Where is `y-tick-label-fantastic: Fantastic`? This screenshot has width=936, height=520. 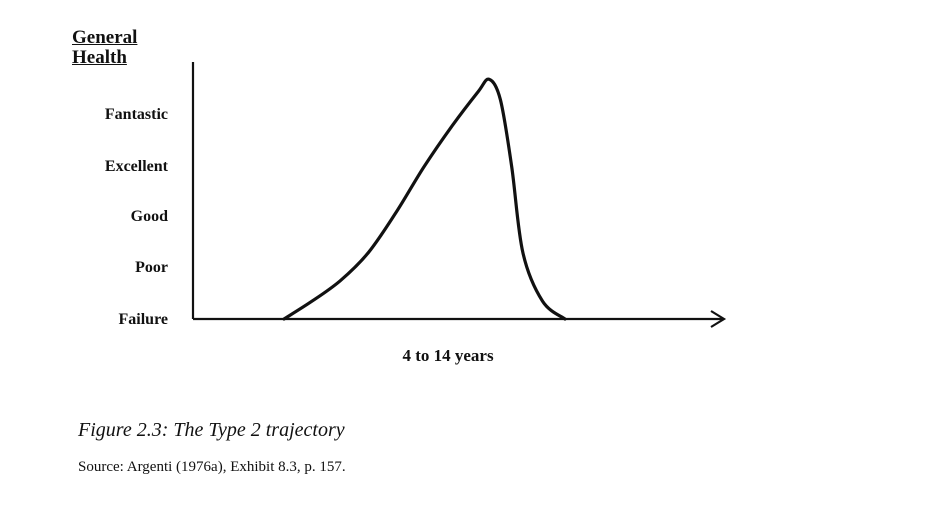 y-tick-label-fantastic: Fantastic is located at coordinates (136, 114).